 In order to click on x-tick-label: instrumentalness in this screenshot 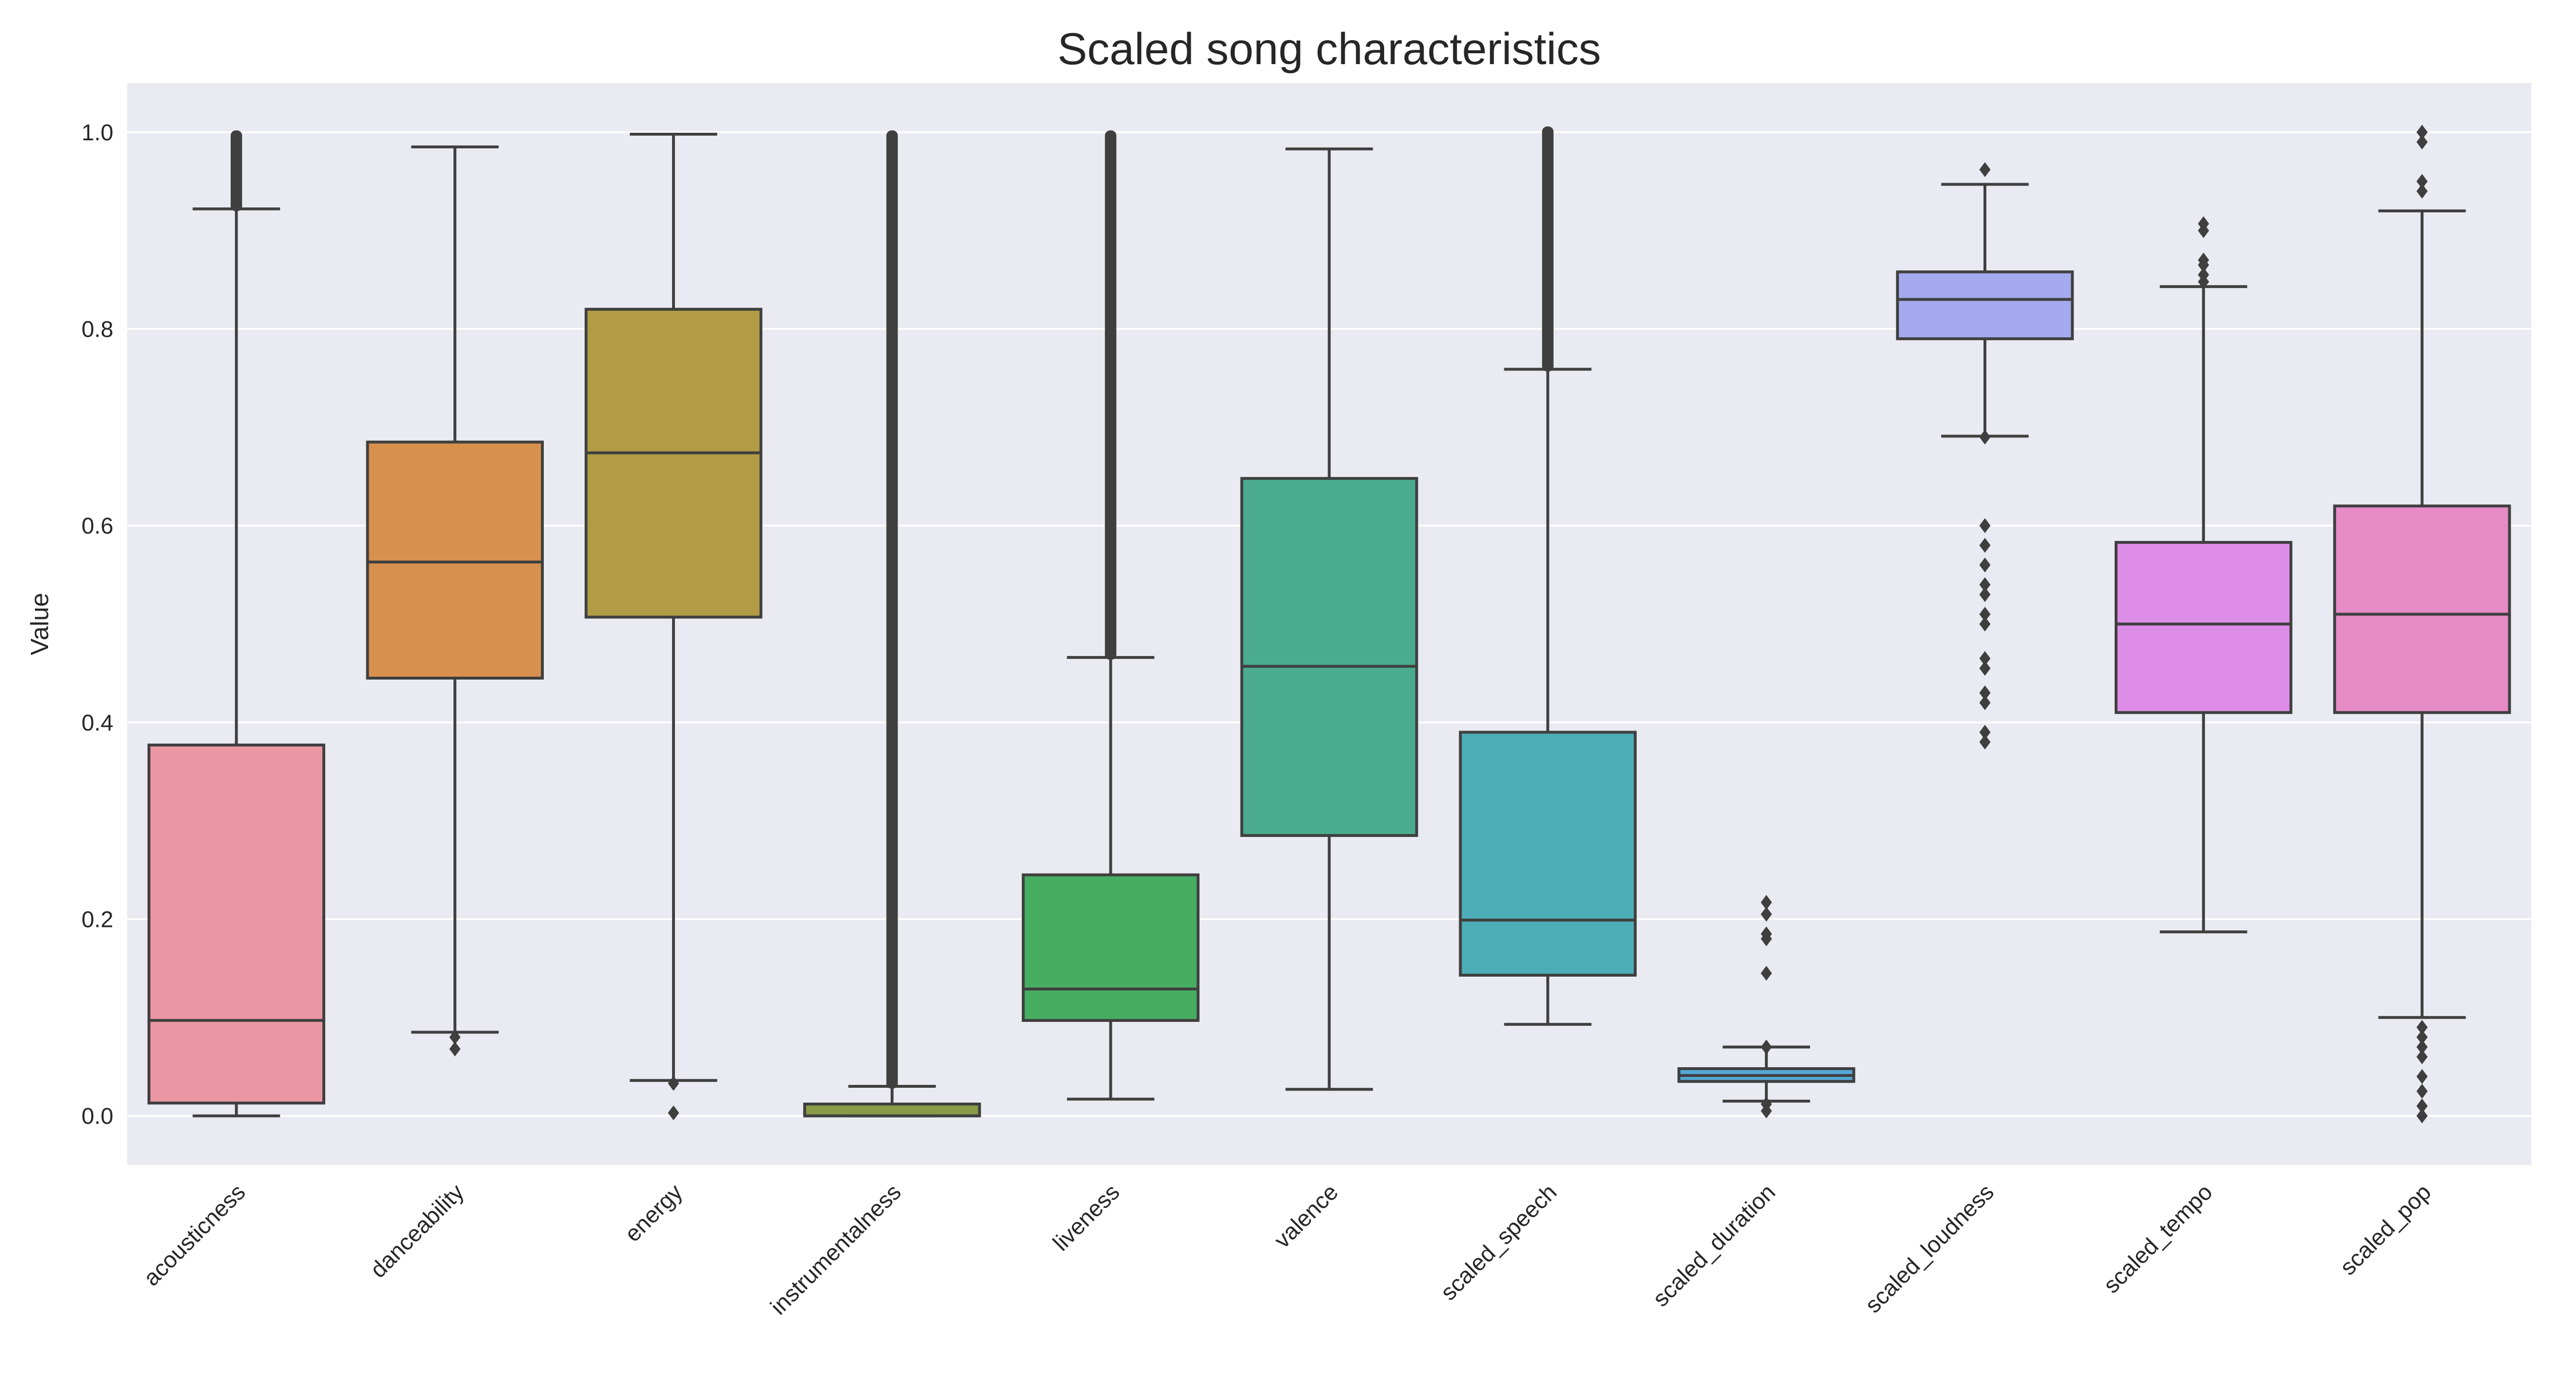, I will do `click(836, 1249)`.